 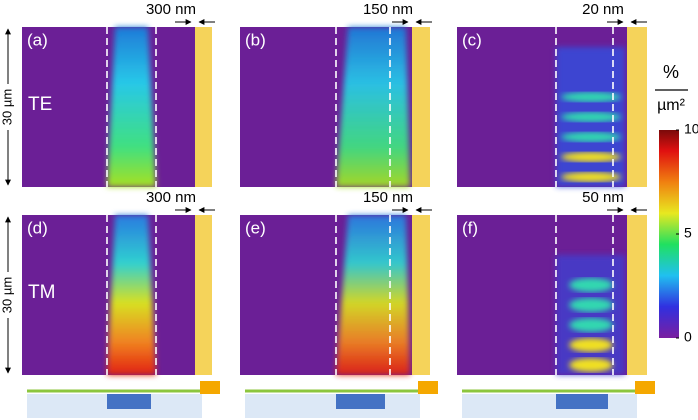 What do you see at coordinates (255, 227) in the screenshot?
I see `panel-label: (e)` at bounding box center [255, 227].